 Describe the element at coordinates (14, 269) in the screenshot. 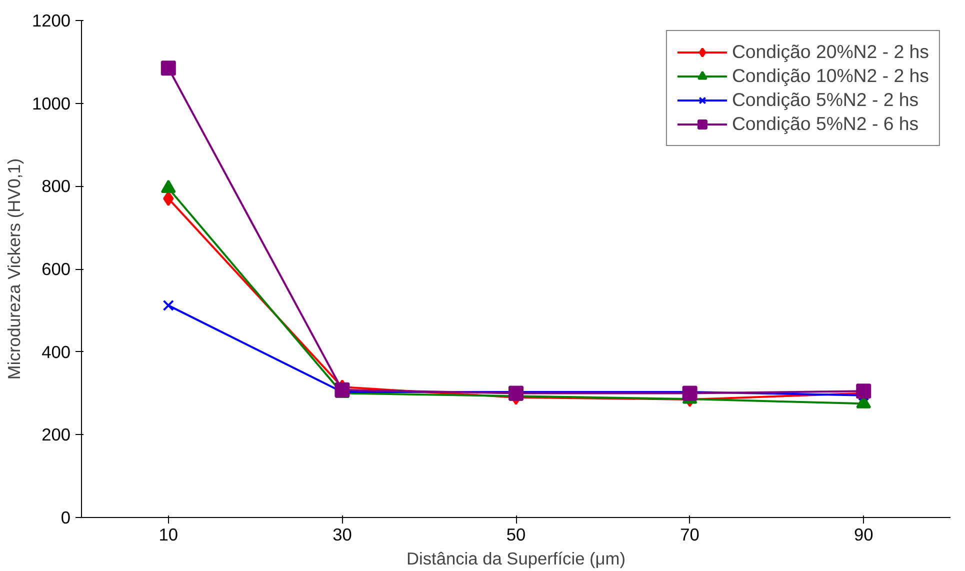

I see `y-axis-title: Microdureza Vickers (HV0,1)` at that location.